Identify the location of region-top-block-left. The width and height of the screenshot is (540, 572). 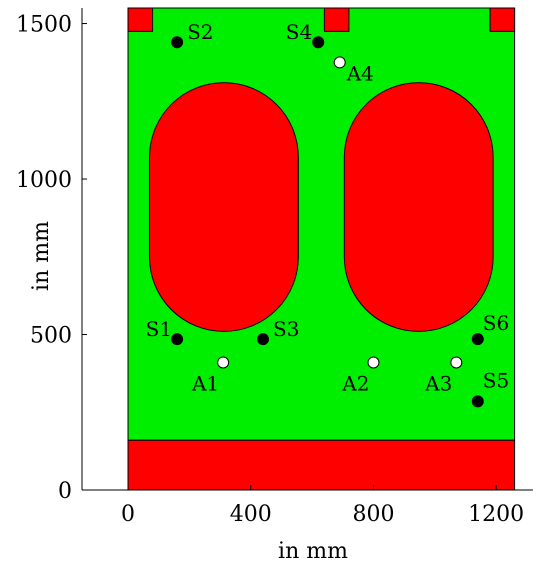
(140, 19).